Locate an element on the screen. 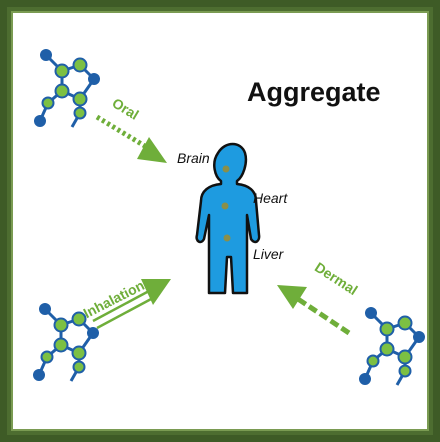 This screenshot has height=442, width=440. oral-label: Oral is located at coordinates (125, 109).